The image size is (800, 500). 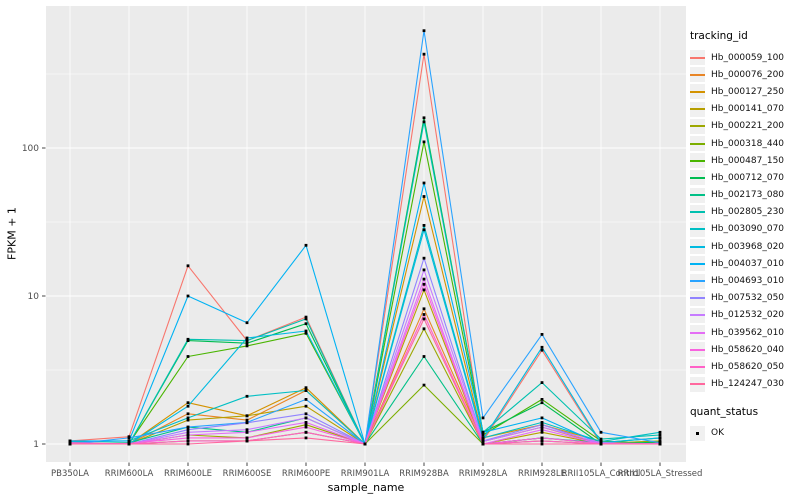 What do you see at coordinates (366, 487) in the screenshot?
I see `x-axis-title: sample_name` at bounding box center [366, 487].